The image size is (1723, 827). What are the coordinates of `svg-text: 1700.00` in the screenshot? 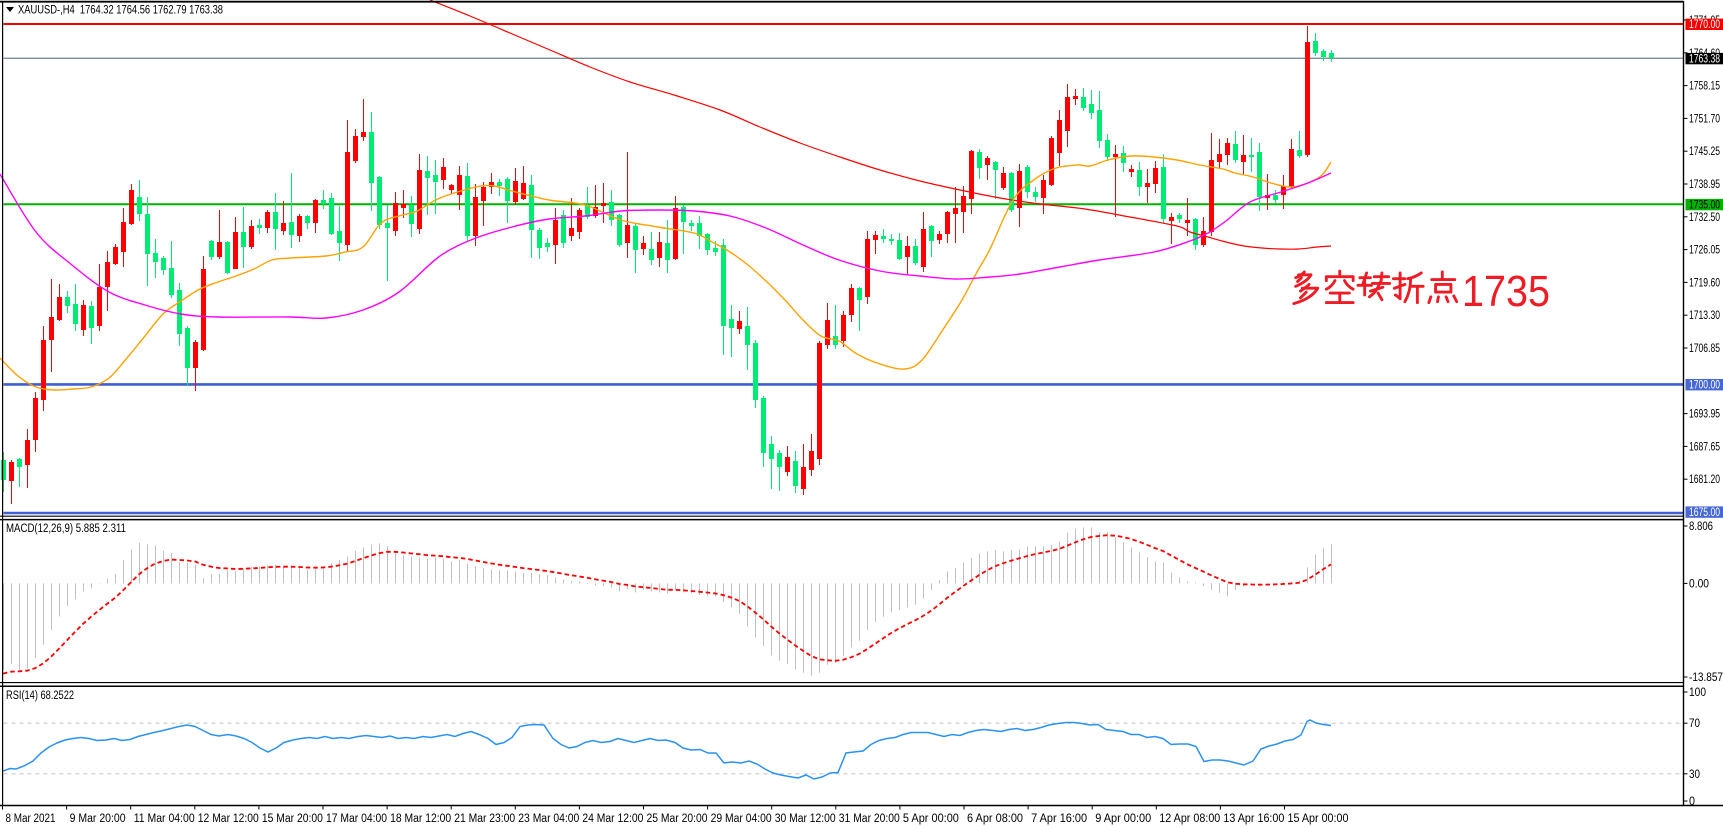 It's located at (1704, 385).